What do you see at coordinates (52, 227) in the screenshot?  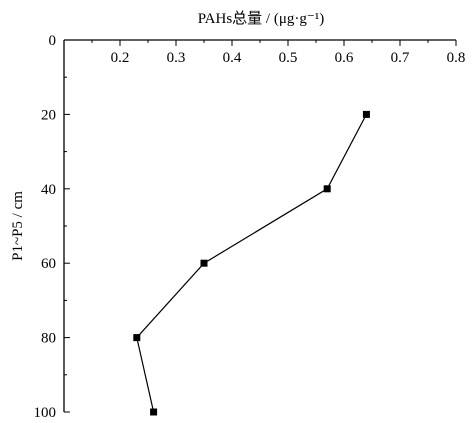 I see `y-axis: 0 20 40 60 80 100` at bounding box center [52, 227].